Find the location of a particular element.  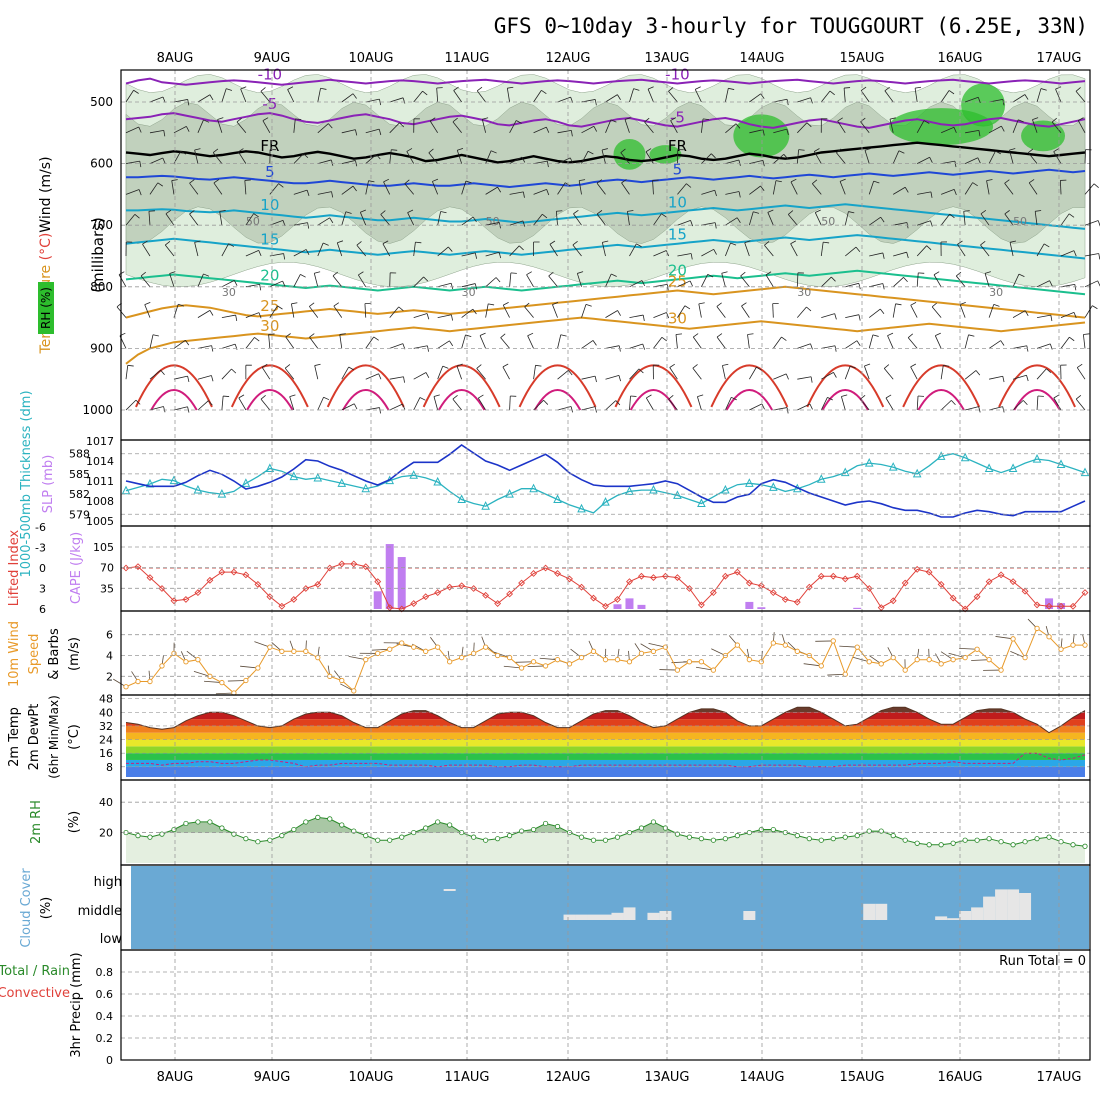

temp-tick-label: 16 is located at coordinates (106, 753).